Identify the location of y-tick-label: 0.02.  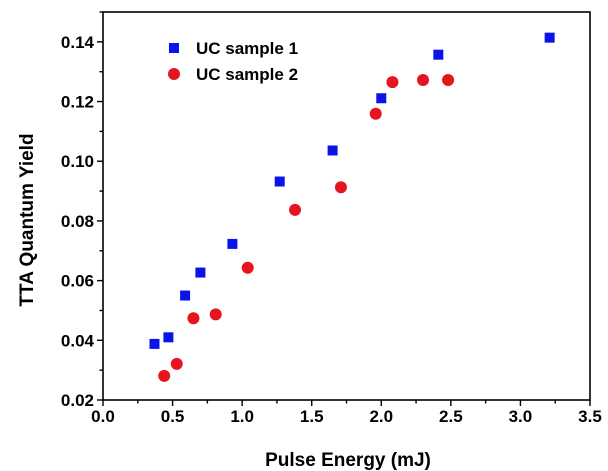
(77, 400).